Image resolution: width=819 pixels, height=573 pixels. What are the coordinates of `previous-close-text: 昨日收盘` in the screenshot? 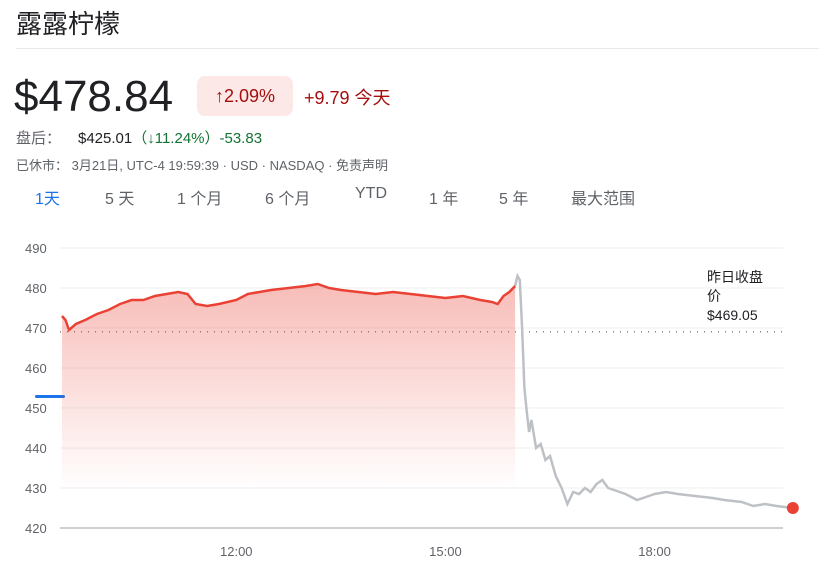 It's located at (735, 277).